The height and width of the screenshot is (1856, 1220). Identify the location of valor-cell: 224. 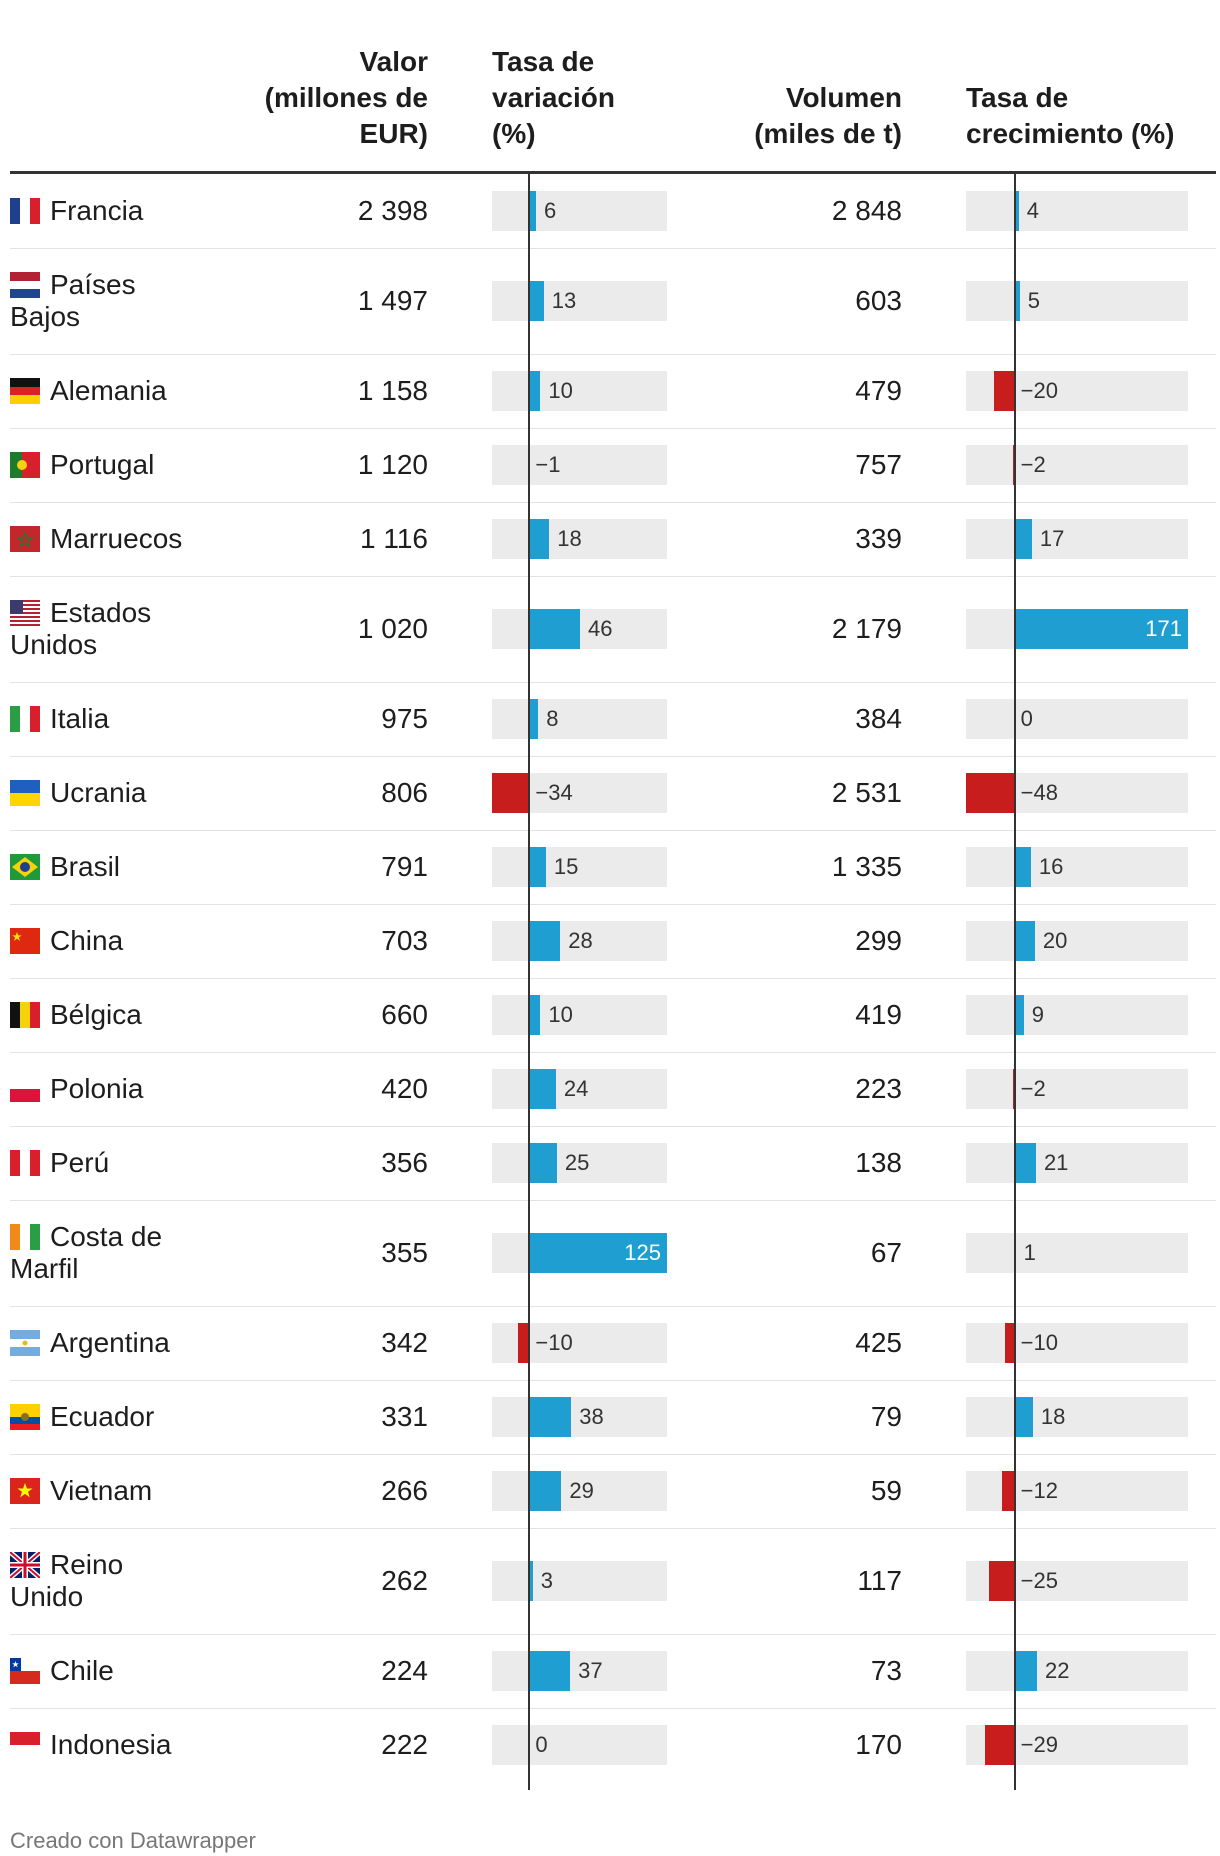
(404, 1670).